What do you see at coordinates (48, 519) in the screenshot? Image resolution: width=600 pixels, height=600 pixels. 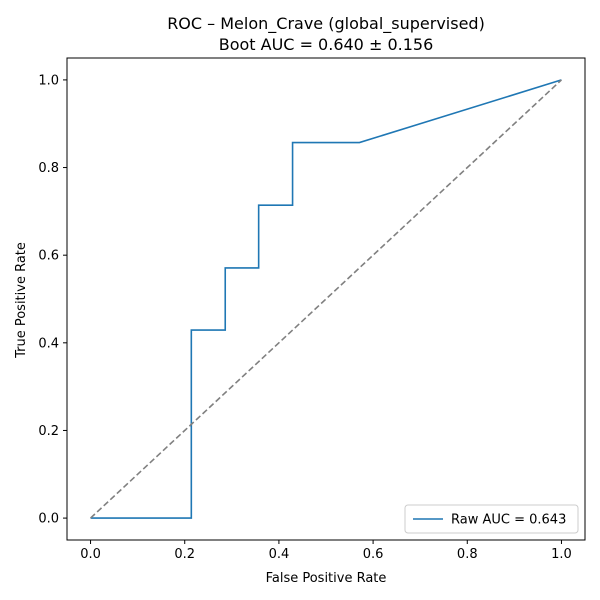 I see `y-tick-label: 0.0` at bounding box center [48, 519].